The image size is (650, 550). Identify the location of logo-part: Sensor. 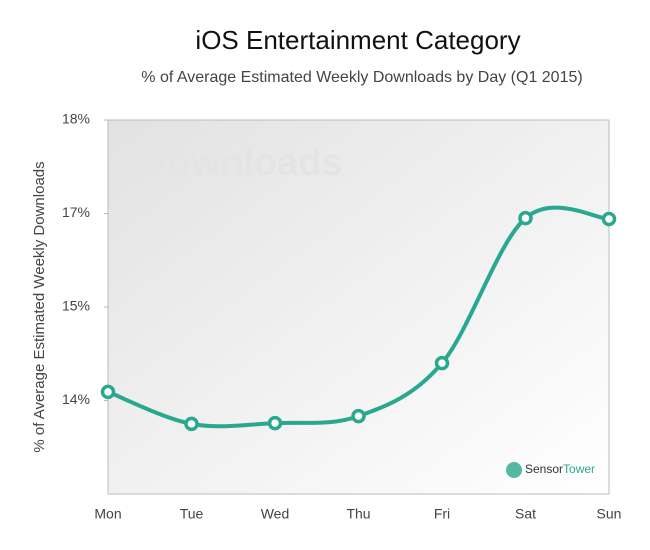
(544, 469).